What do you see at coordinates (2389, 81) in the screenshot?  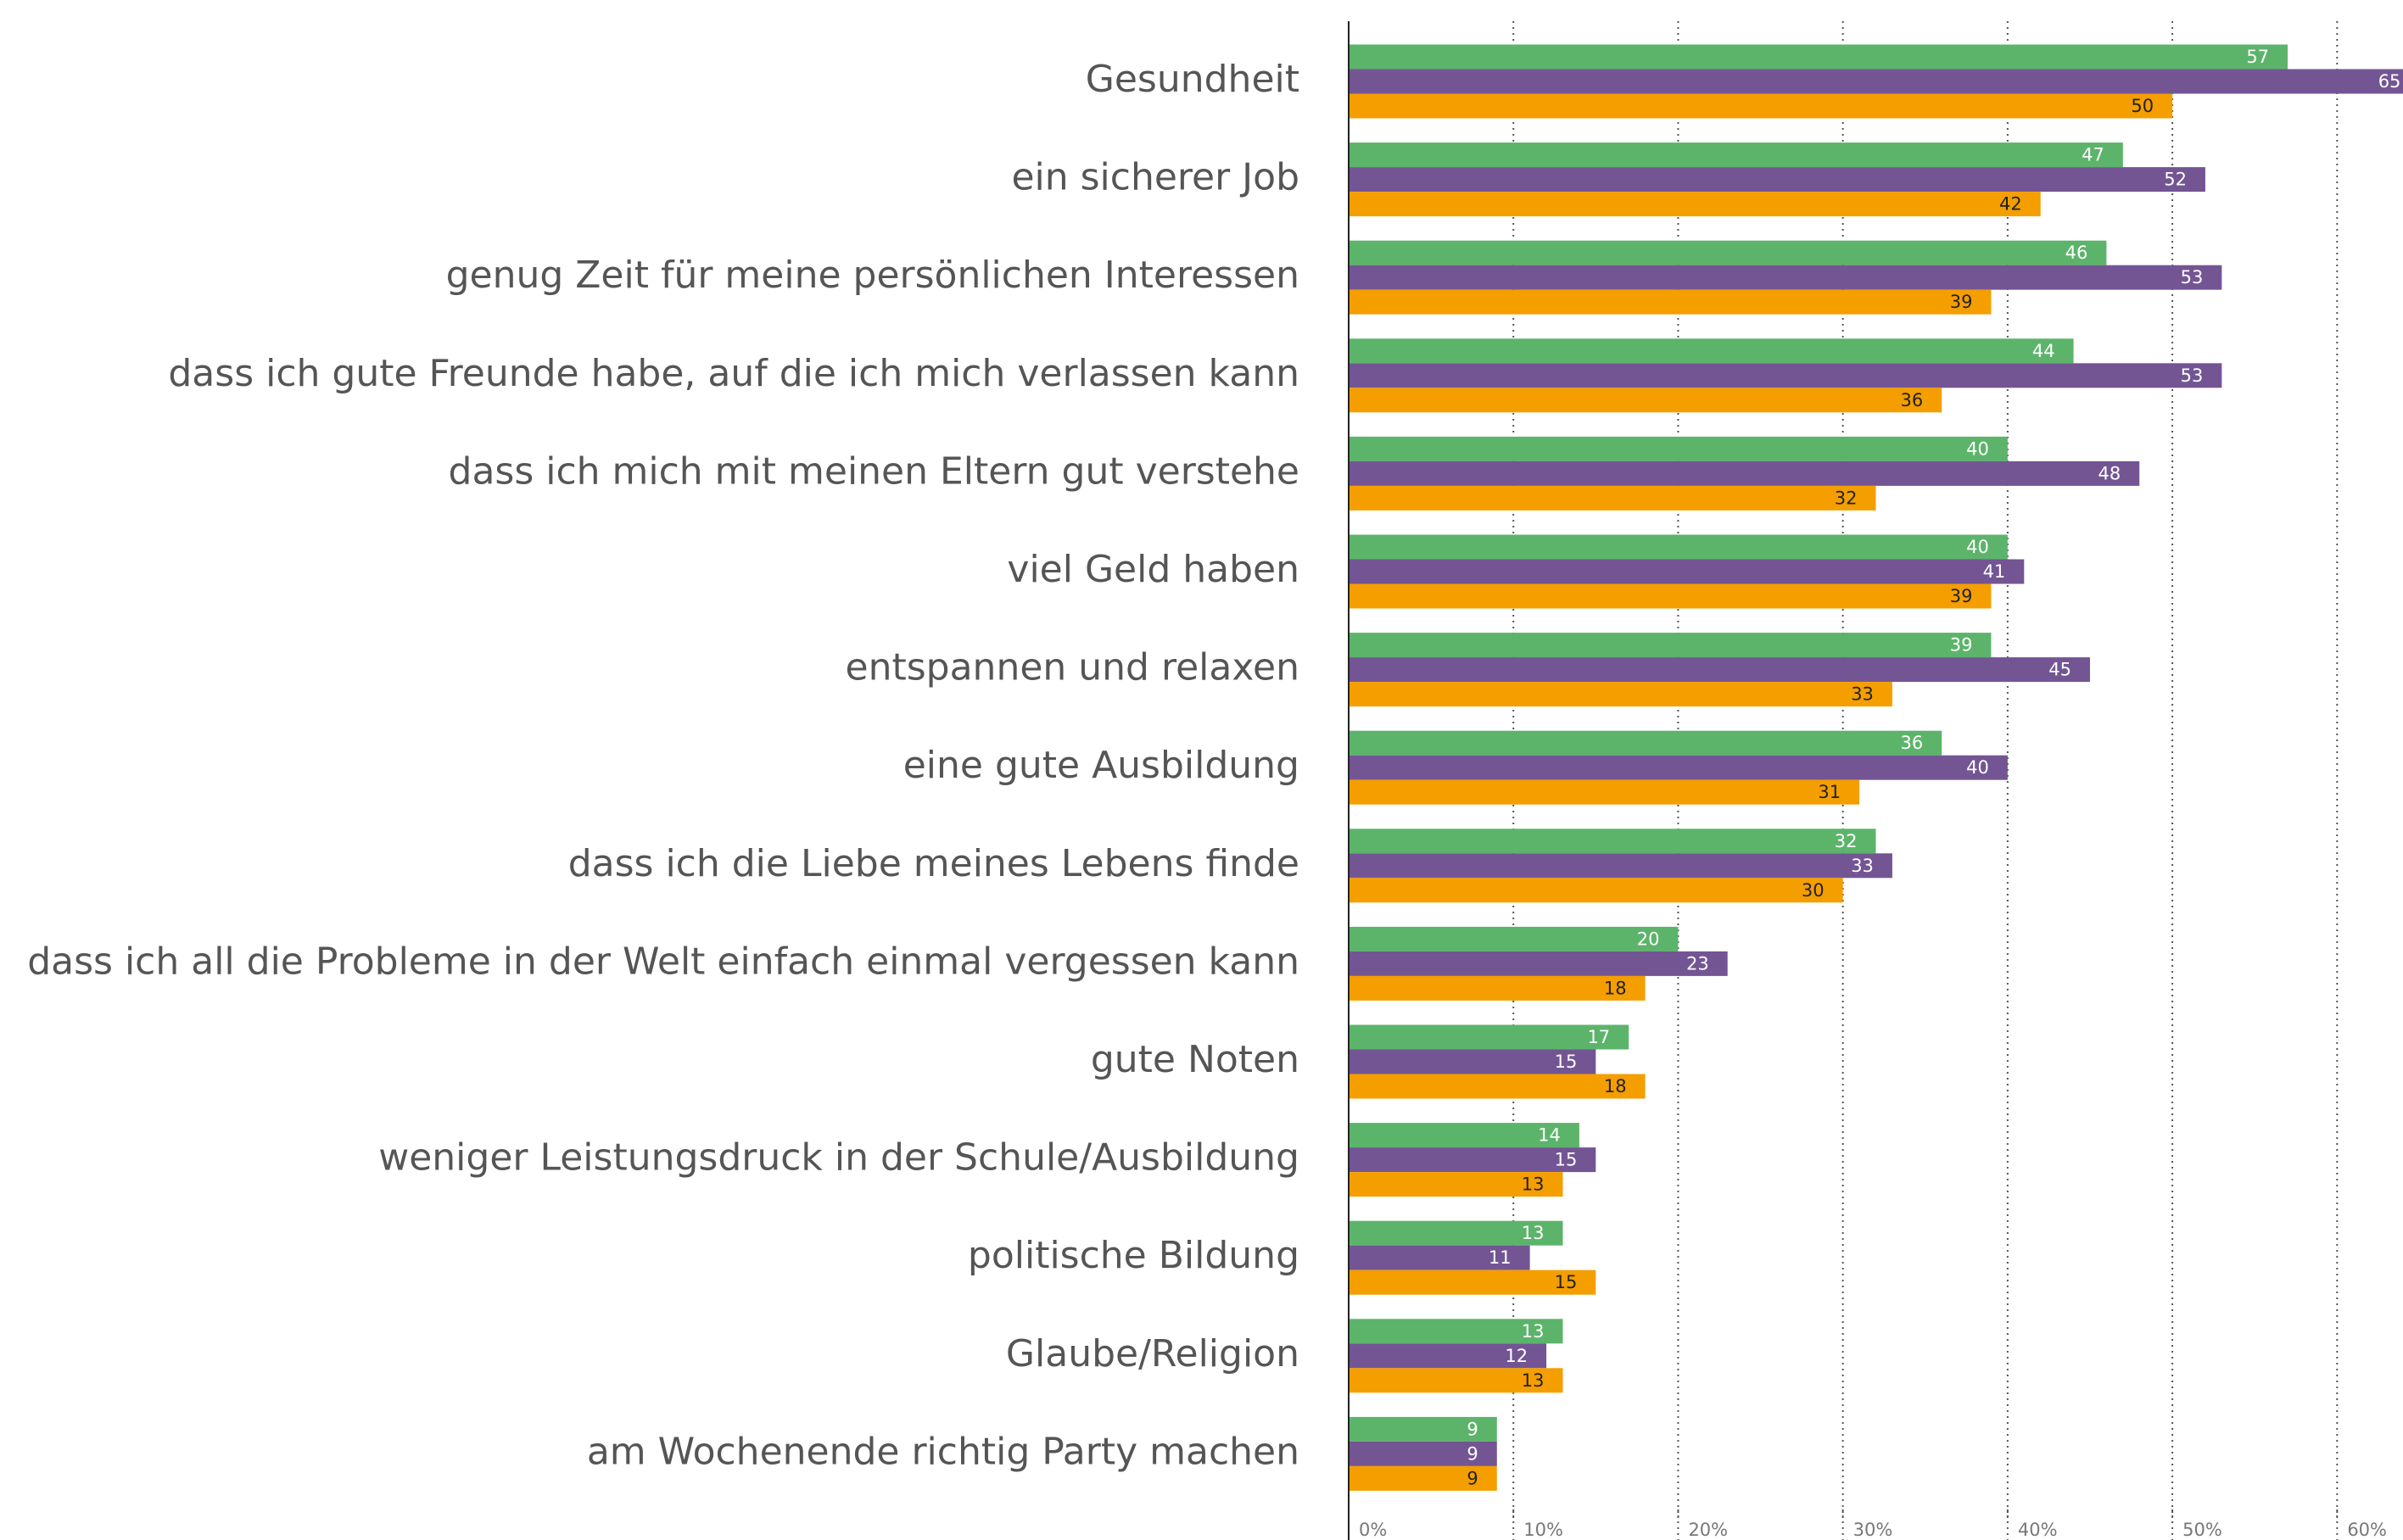 I see `value-label: 65` at bounding box center [2389, 81].